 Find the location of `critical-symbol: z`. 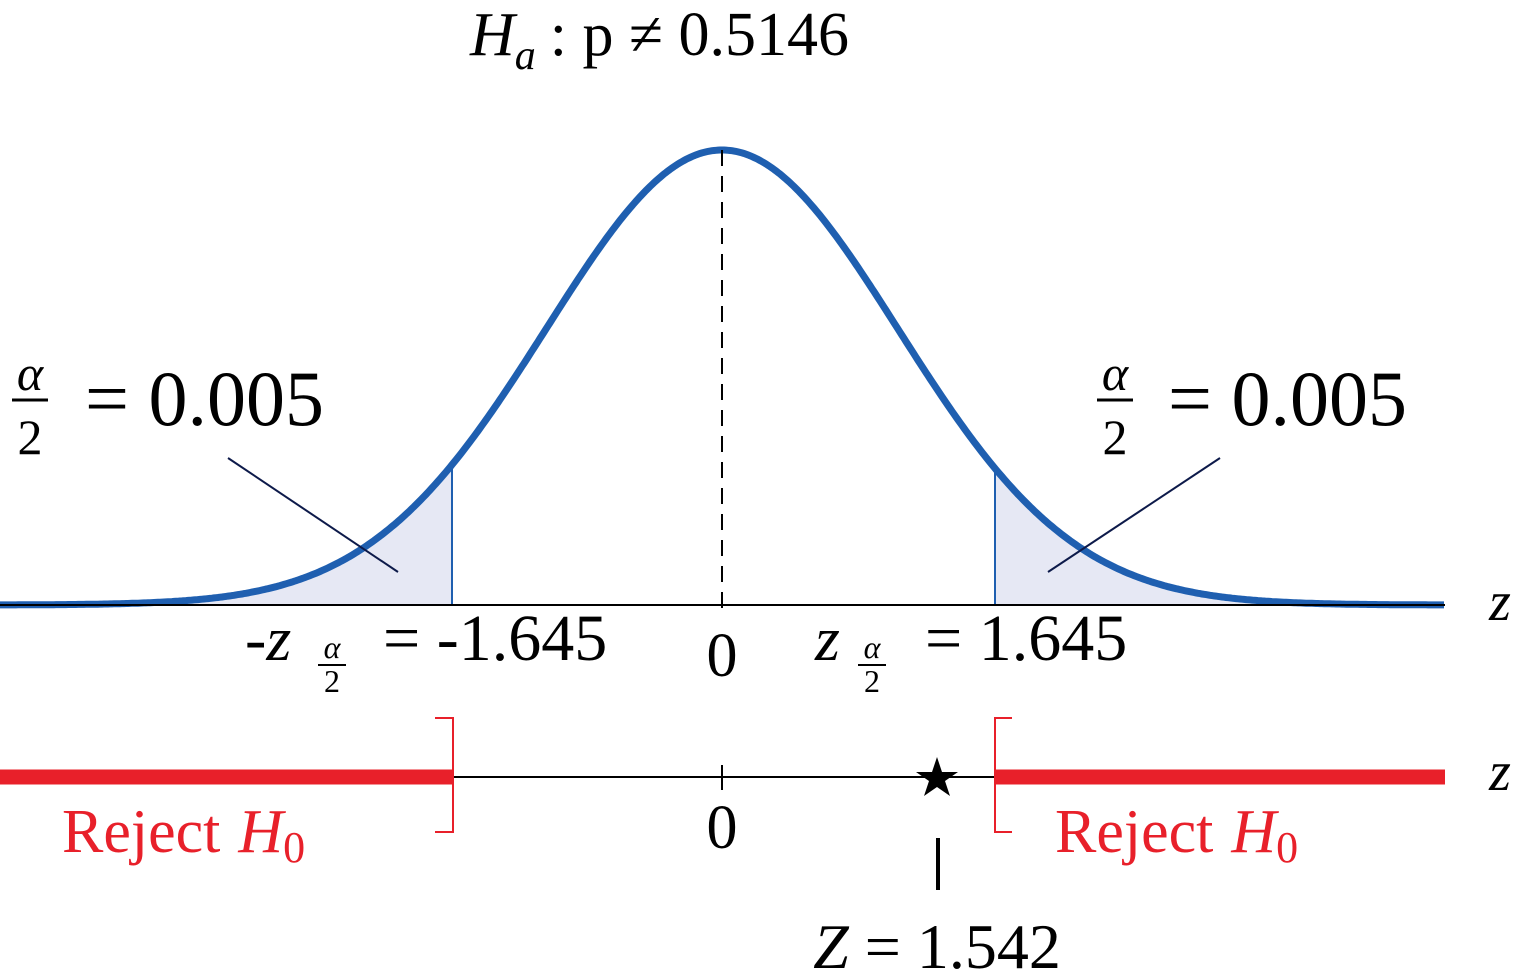

critical-symbol: z is located at coordinates (827, 638).